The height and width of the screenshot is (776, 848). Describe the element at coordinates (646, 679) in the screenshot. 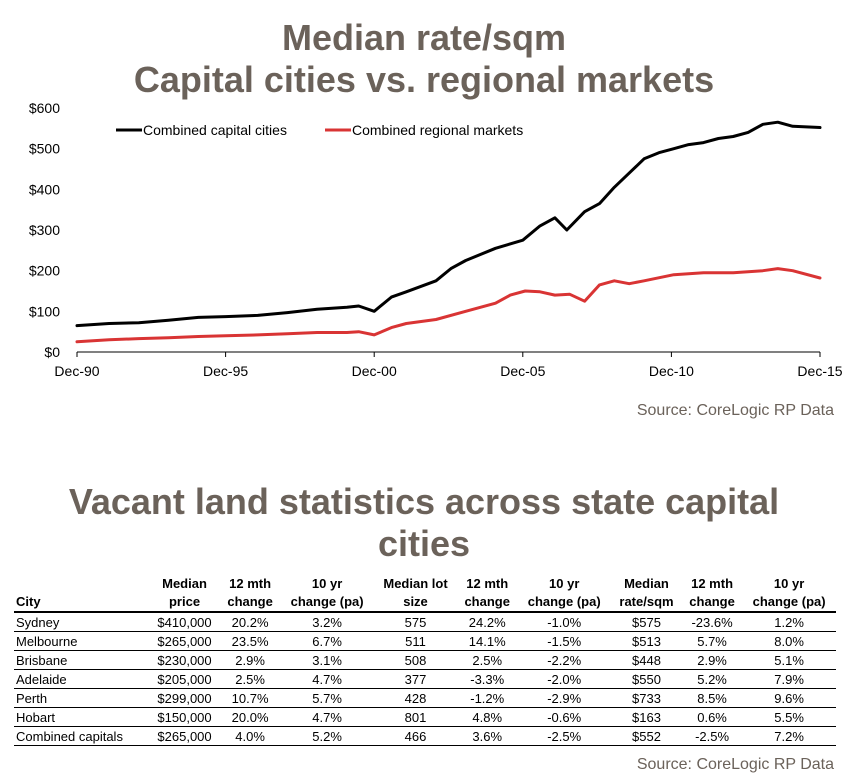

I see `value-cell: $550` at that location.